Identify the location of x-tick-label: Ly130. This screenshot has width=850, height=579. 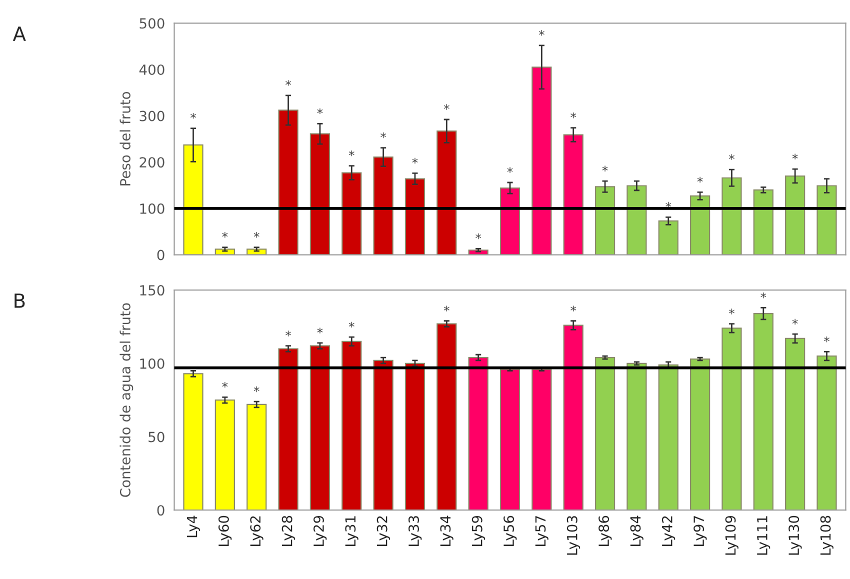
(795, 535).